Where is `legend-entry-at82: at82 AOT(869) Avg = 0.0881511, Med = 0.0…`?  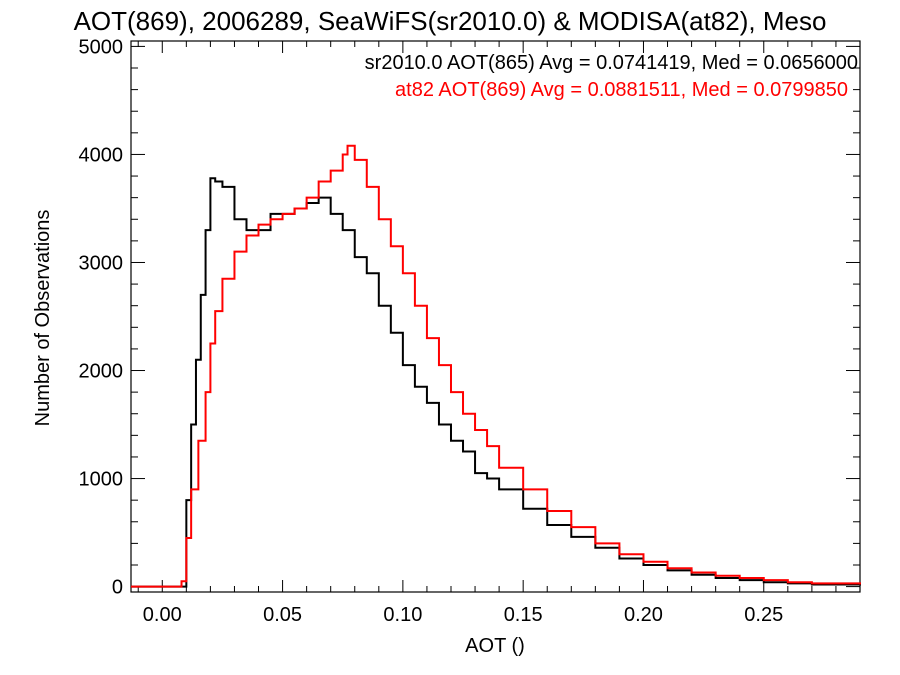
legend-entry-at82: at82 AOT(869) Avg = 0.0881511, Med = 0.0… is located at coordinates (621, 90).